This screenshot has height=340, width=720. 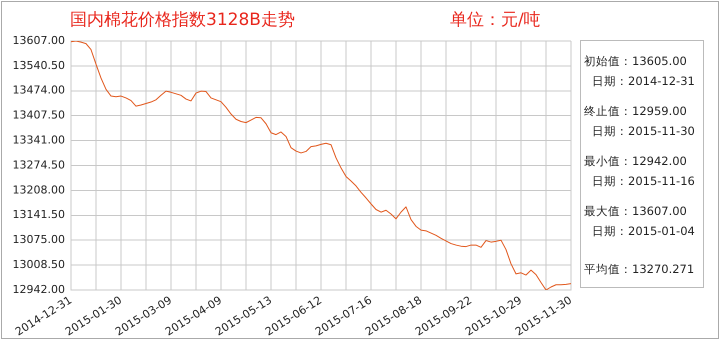 I want to click on chart-subtitle: 单位：元/吨, so click(x=495, y=20).